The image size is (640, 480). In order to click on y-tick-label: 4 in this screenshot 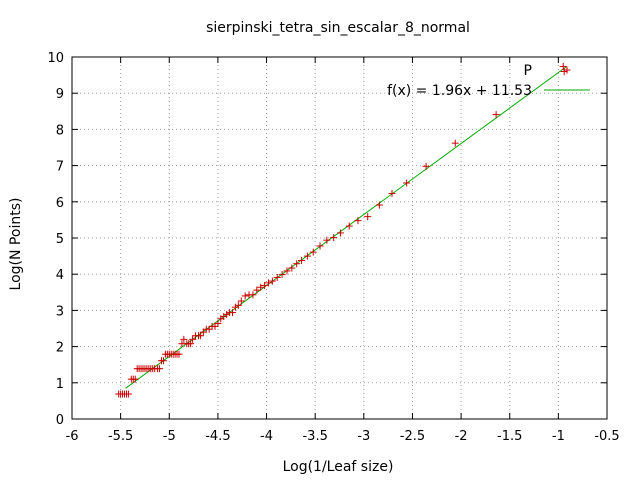, I will do `click(60, 275)`.